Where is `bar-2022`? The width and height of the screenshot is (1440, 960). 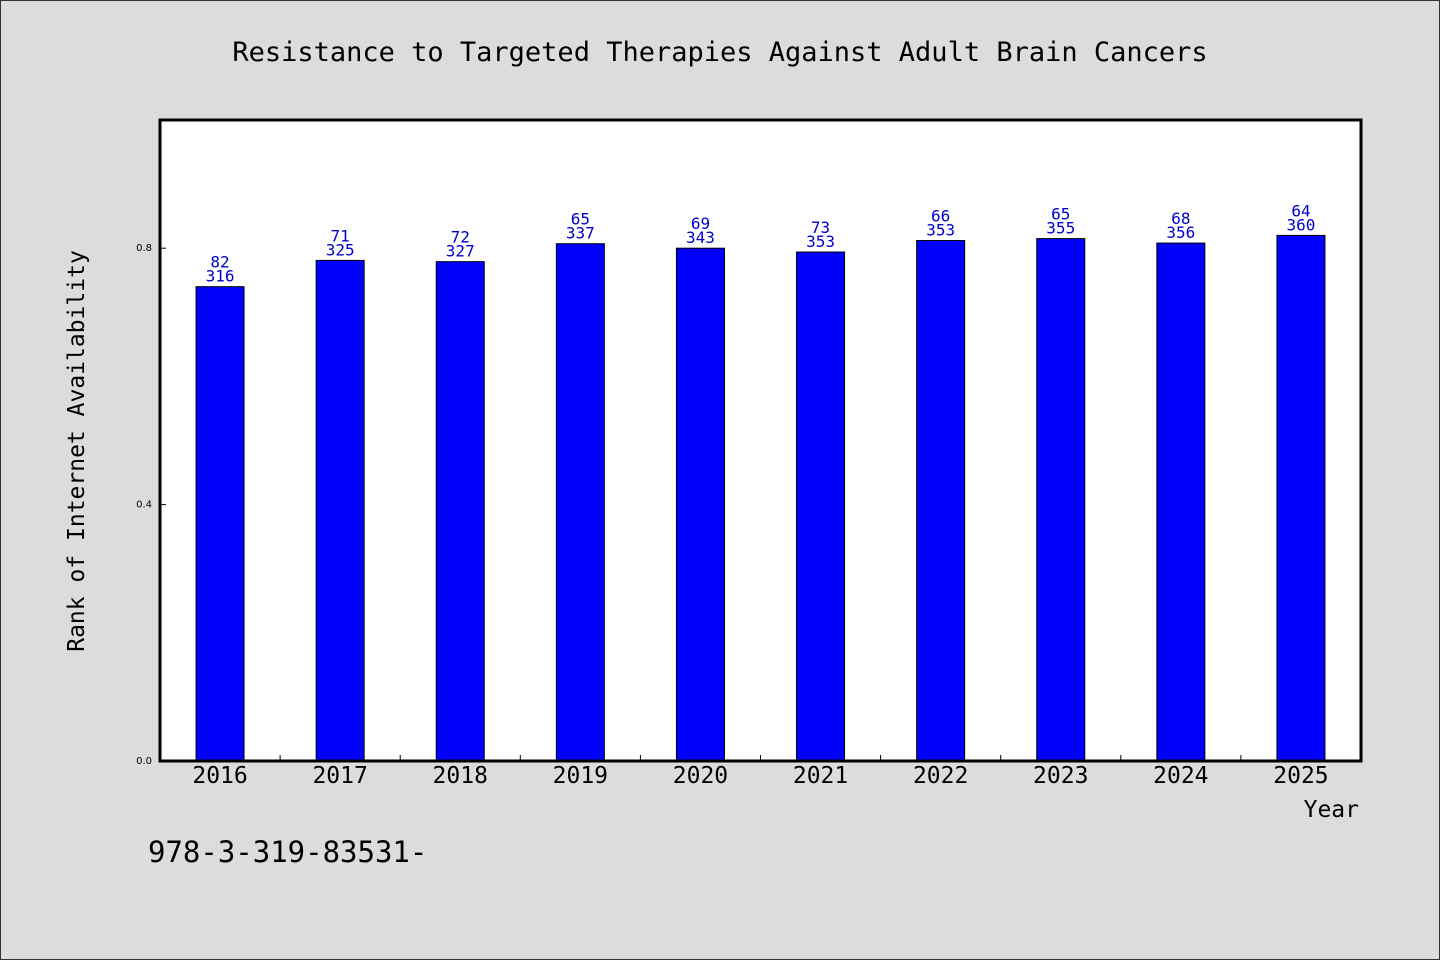 bar-2022 is located at coordinates (941, 501).